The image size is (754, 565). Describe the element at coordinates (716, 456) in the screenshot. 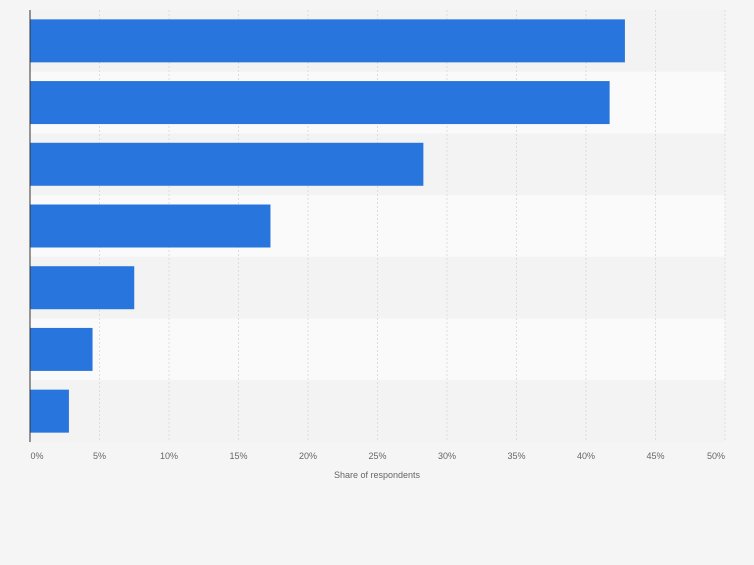

I see `x-tick-label-50: 50%` at that location.